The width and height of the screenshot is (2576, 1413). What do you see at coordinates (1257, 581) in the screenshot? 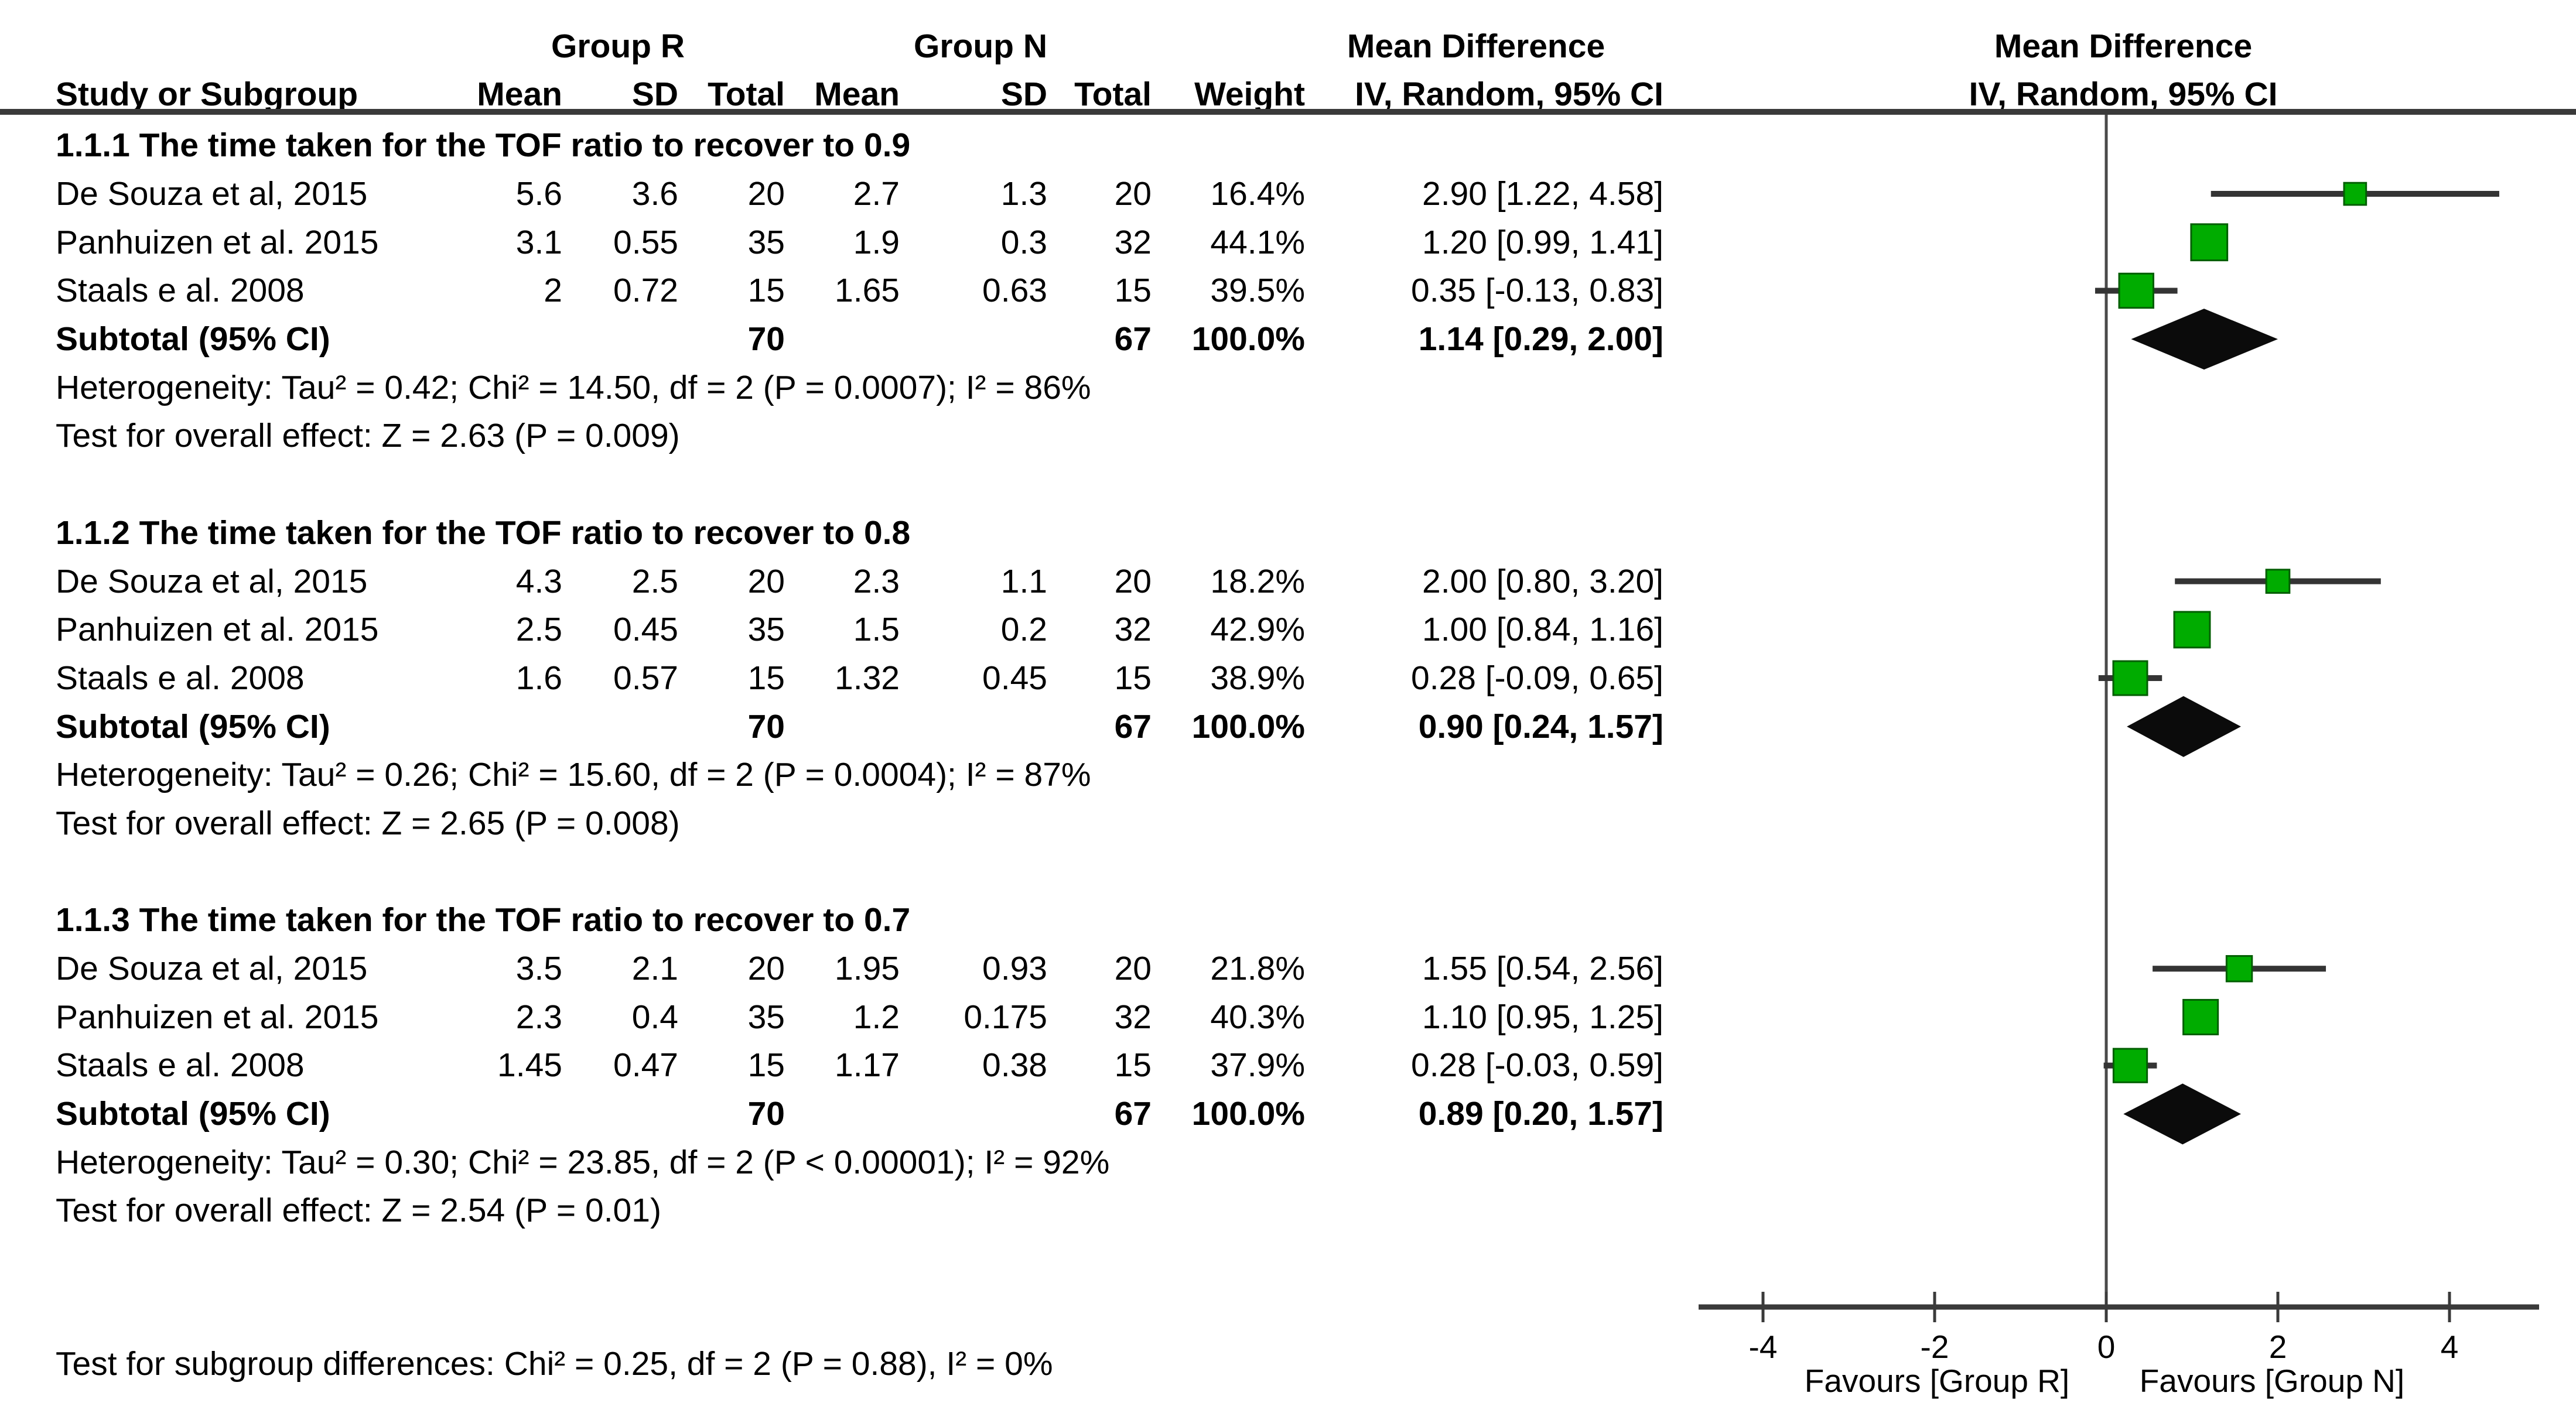
I see `weight: 18.2%` at bounding box center [1257, 581].